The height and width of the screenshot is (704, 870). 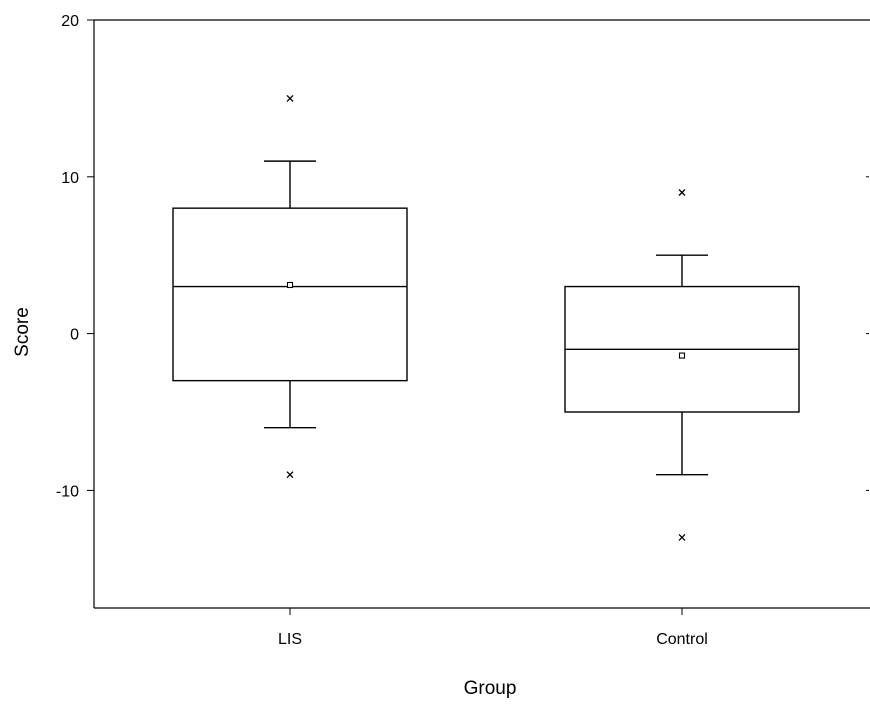 I want to click on box-lis, so click(x=290, y=286).